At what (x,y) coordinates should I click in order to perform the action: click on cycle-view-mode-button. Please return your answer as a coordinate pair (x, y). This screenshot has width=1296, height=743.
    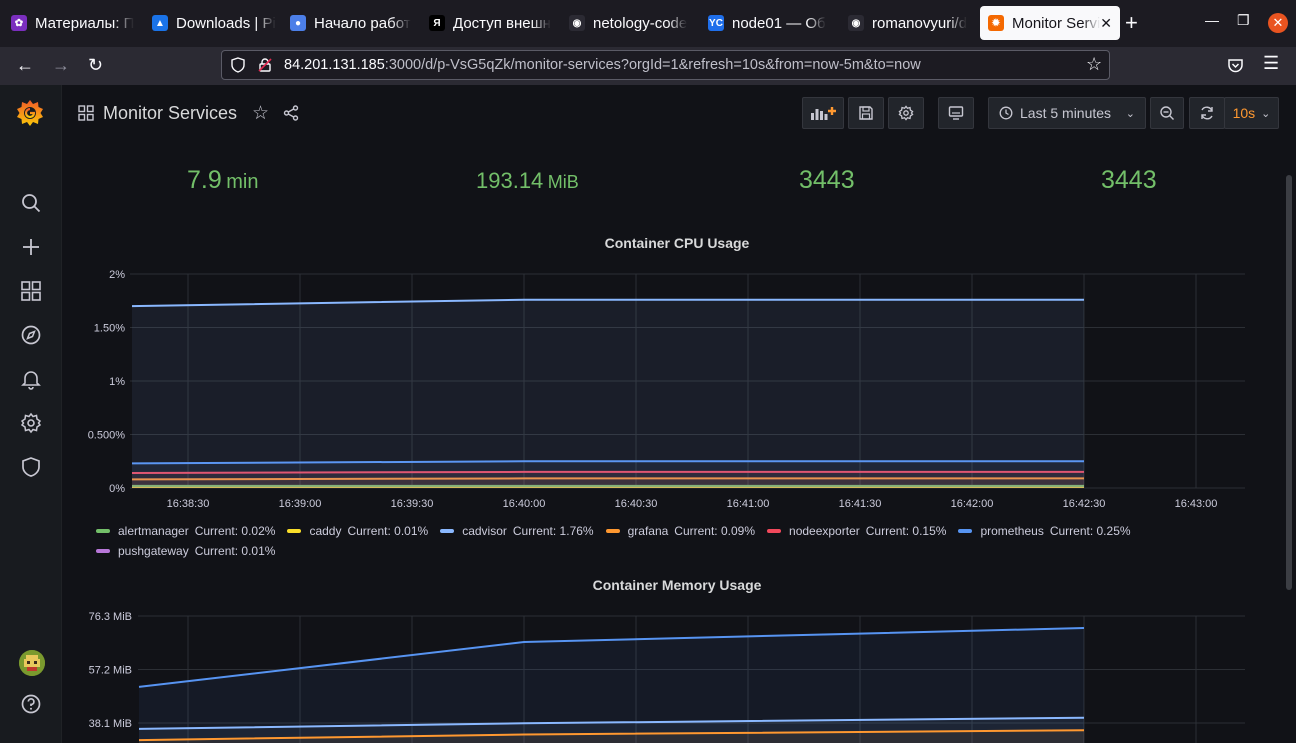
    Looking at the image, I should click on (956, 113).